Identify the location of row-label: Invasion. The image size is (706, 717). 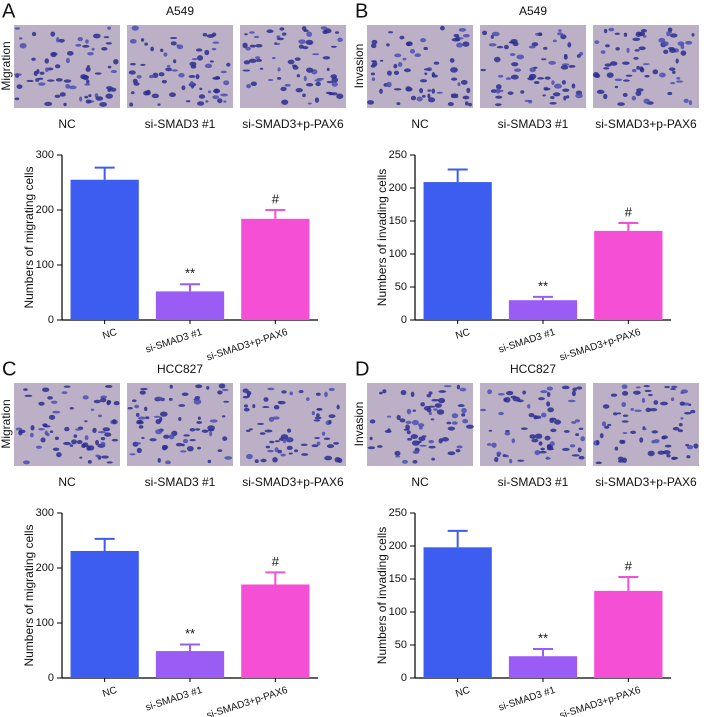
(359, 424).